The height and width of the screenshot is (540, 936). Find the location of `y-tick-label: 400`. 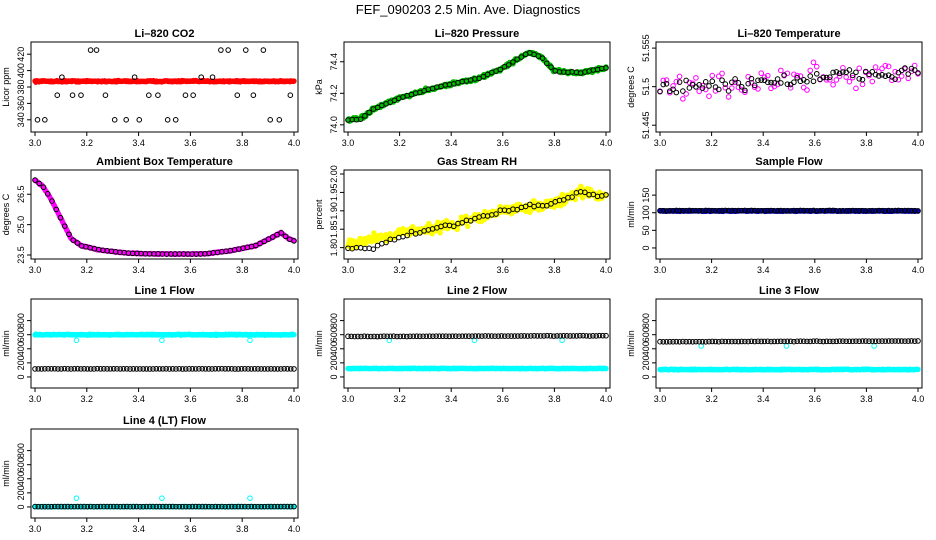

y-tick-label: 400 is located at coordinates (646, 348).